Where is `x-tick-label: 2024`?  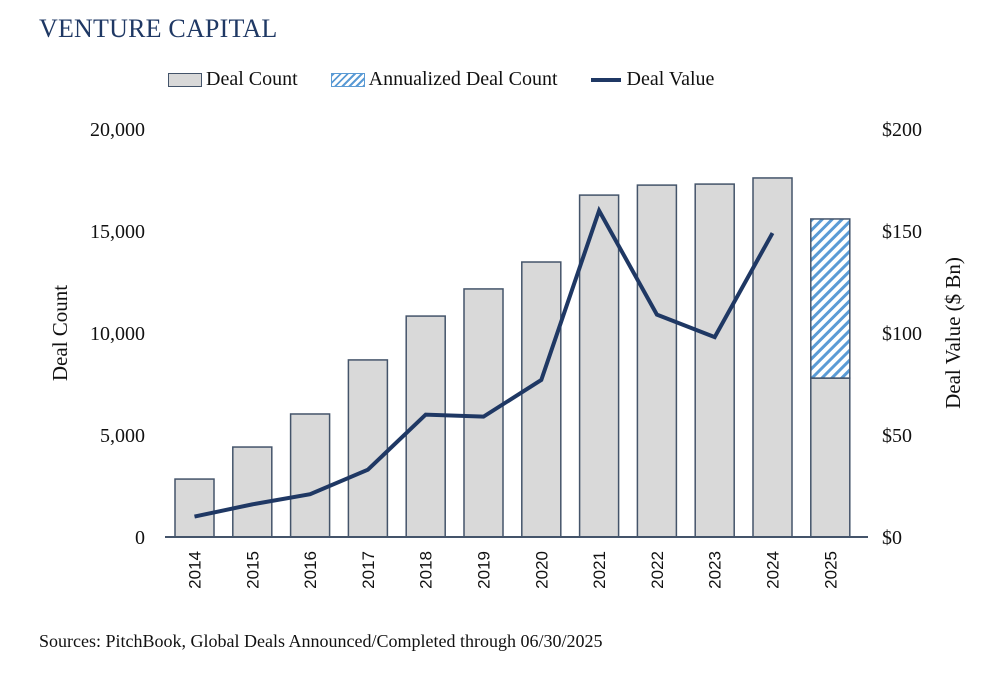 x-tick-label: 2024 is located at coordinates (773, 570).